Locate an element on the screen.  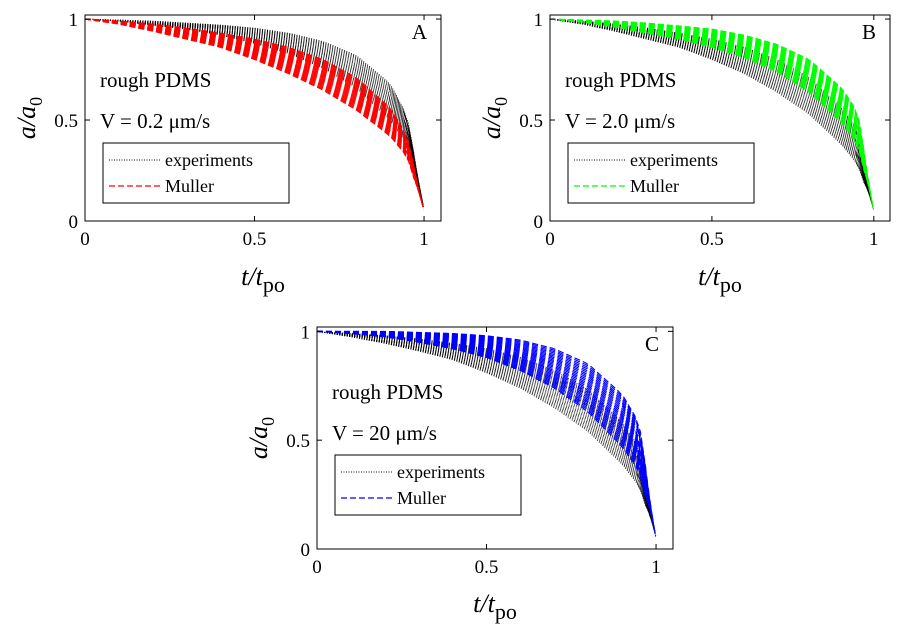
panel-letter: B is located at coordinates (869, 32).